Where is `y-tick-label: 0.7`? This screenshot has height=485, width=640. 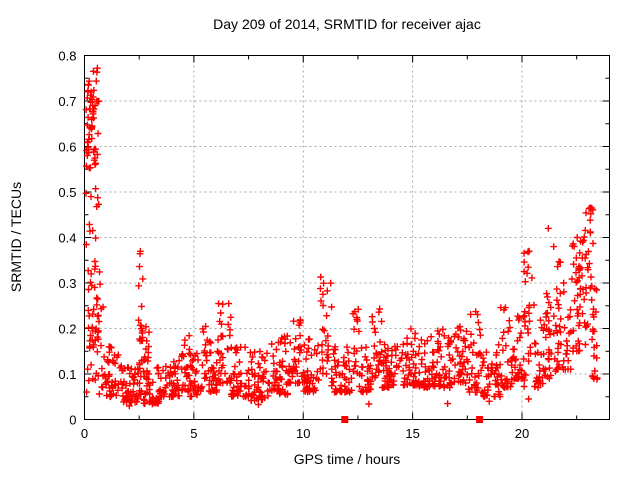
y-tick-label: 0.7 is located at coordinates (67, 101).